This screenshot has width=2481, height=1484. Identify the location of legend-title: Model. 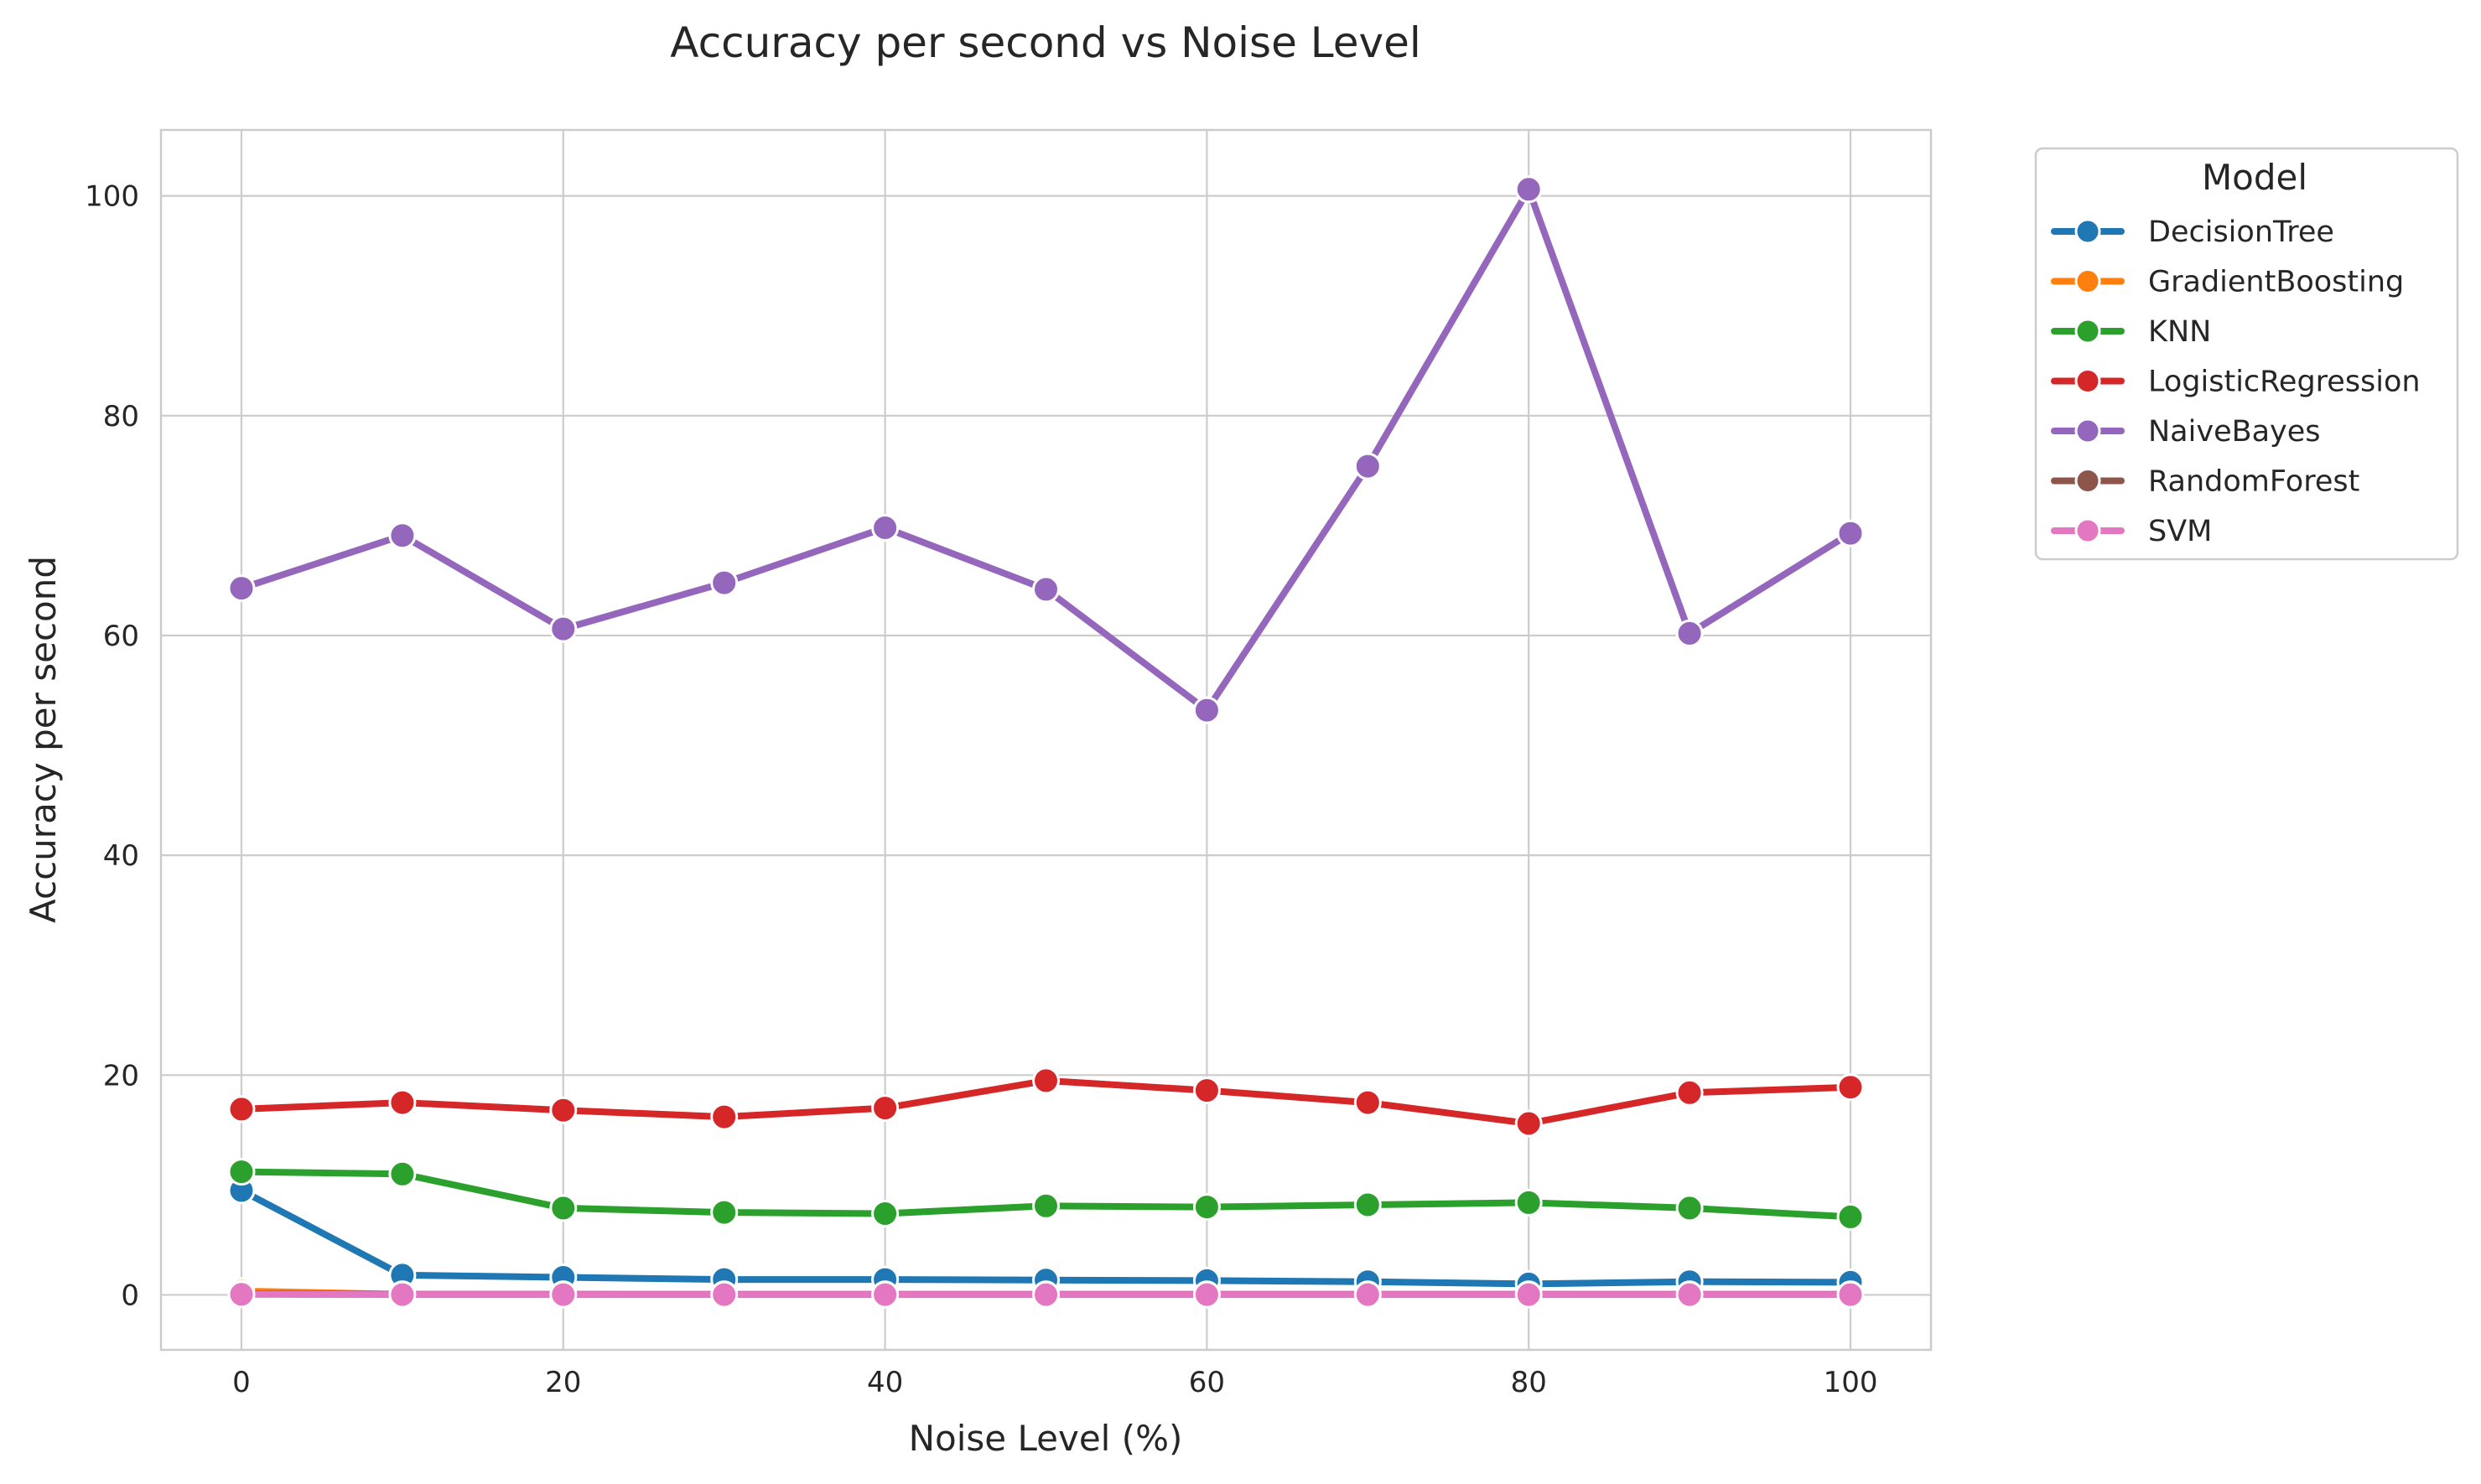
(2255, 177).